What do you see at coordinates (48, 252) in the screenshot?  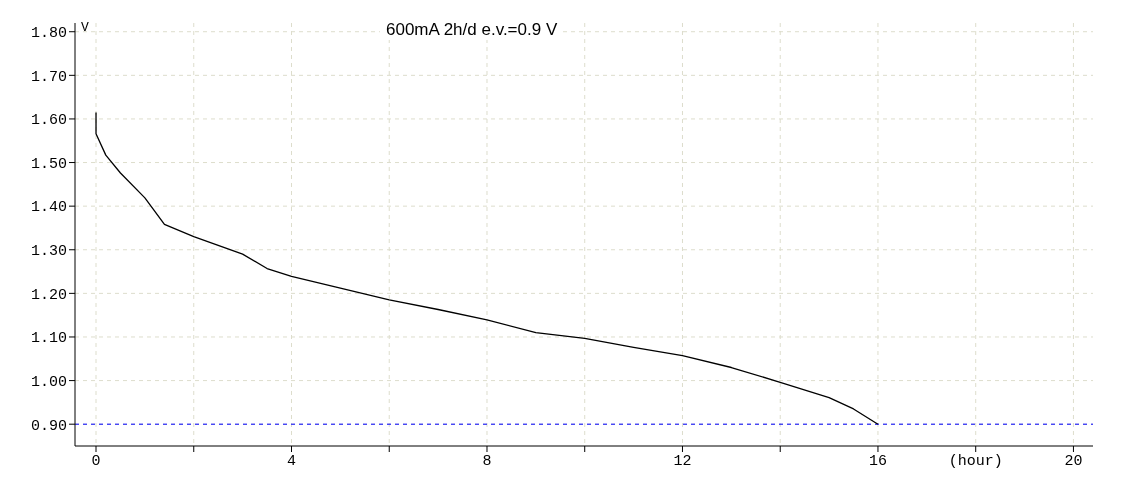 I see `y-tick-label: 1.30` at bounding box center [48, 252].